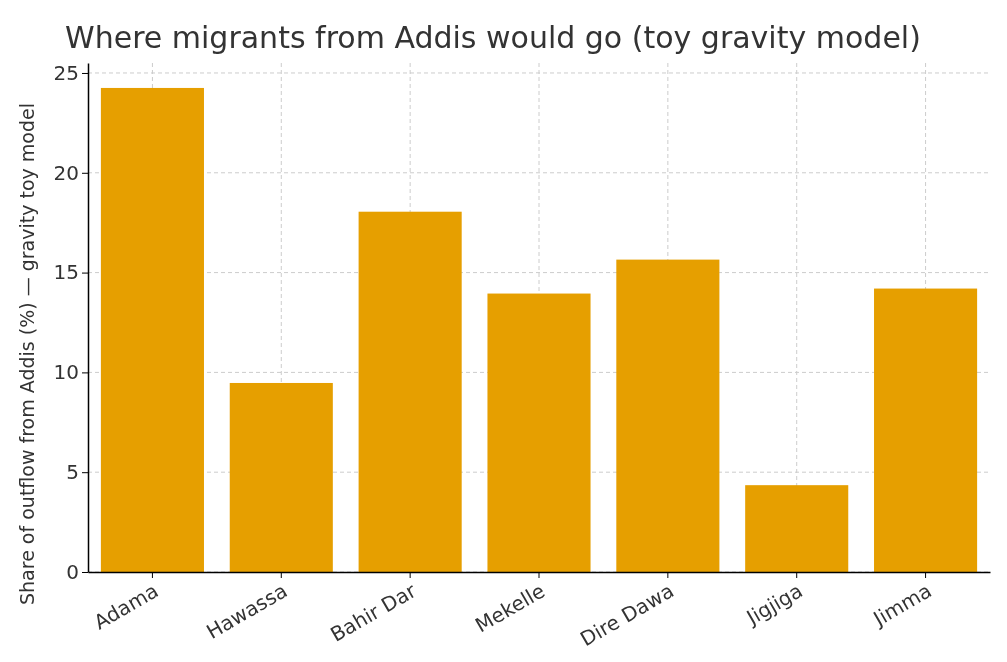  What do you see at coordinates (72, 571) in the screenshot?
I see `y-tick-label: 0` at bounding box center [72, 571].